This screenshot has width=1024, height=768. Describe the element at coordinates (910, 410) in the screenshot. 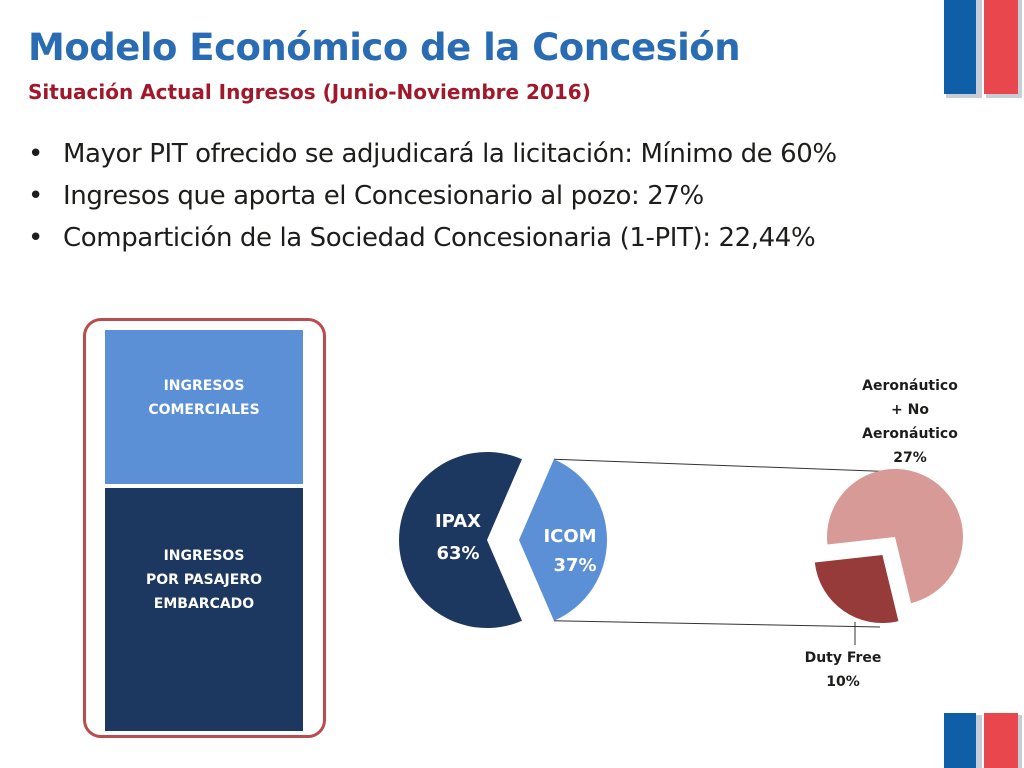

I see `pie-label-aeronautico: + No` at that location.